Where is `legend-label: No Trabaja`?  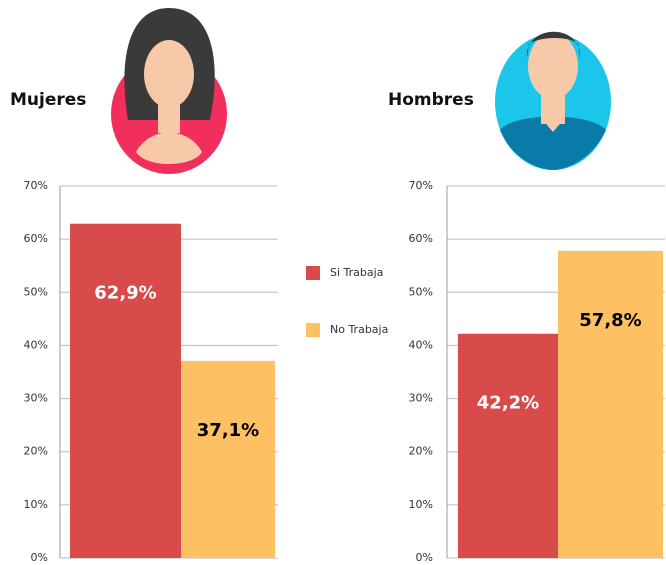
legend-label: No Trabaja is located at coordinates (359, 329).